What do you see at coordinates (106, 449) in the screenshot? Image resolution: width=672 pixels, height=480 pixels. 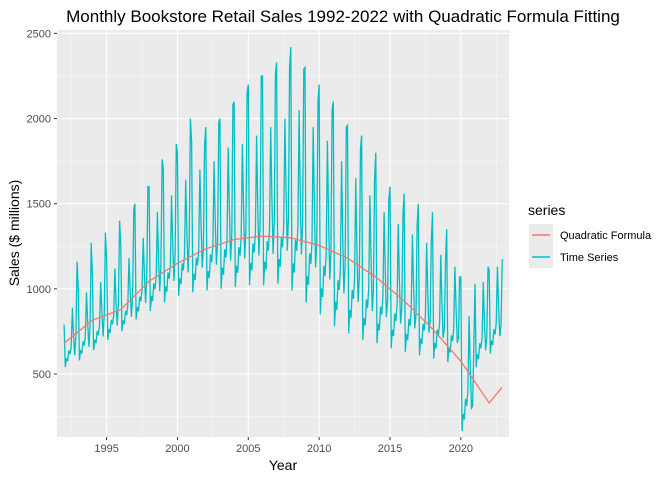 I see `x-tick-label: 1995` at bounding box center [106, 449].